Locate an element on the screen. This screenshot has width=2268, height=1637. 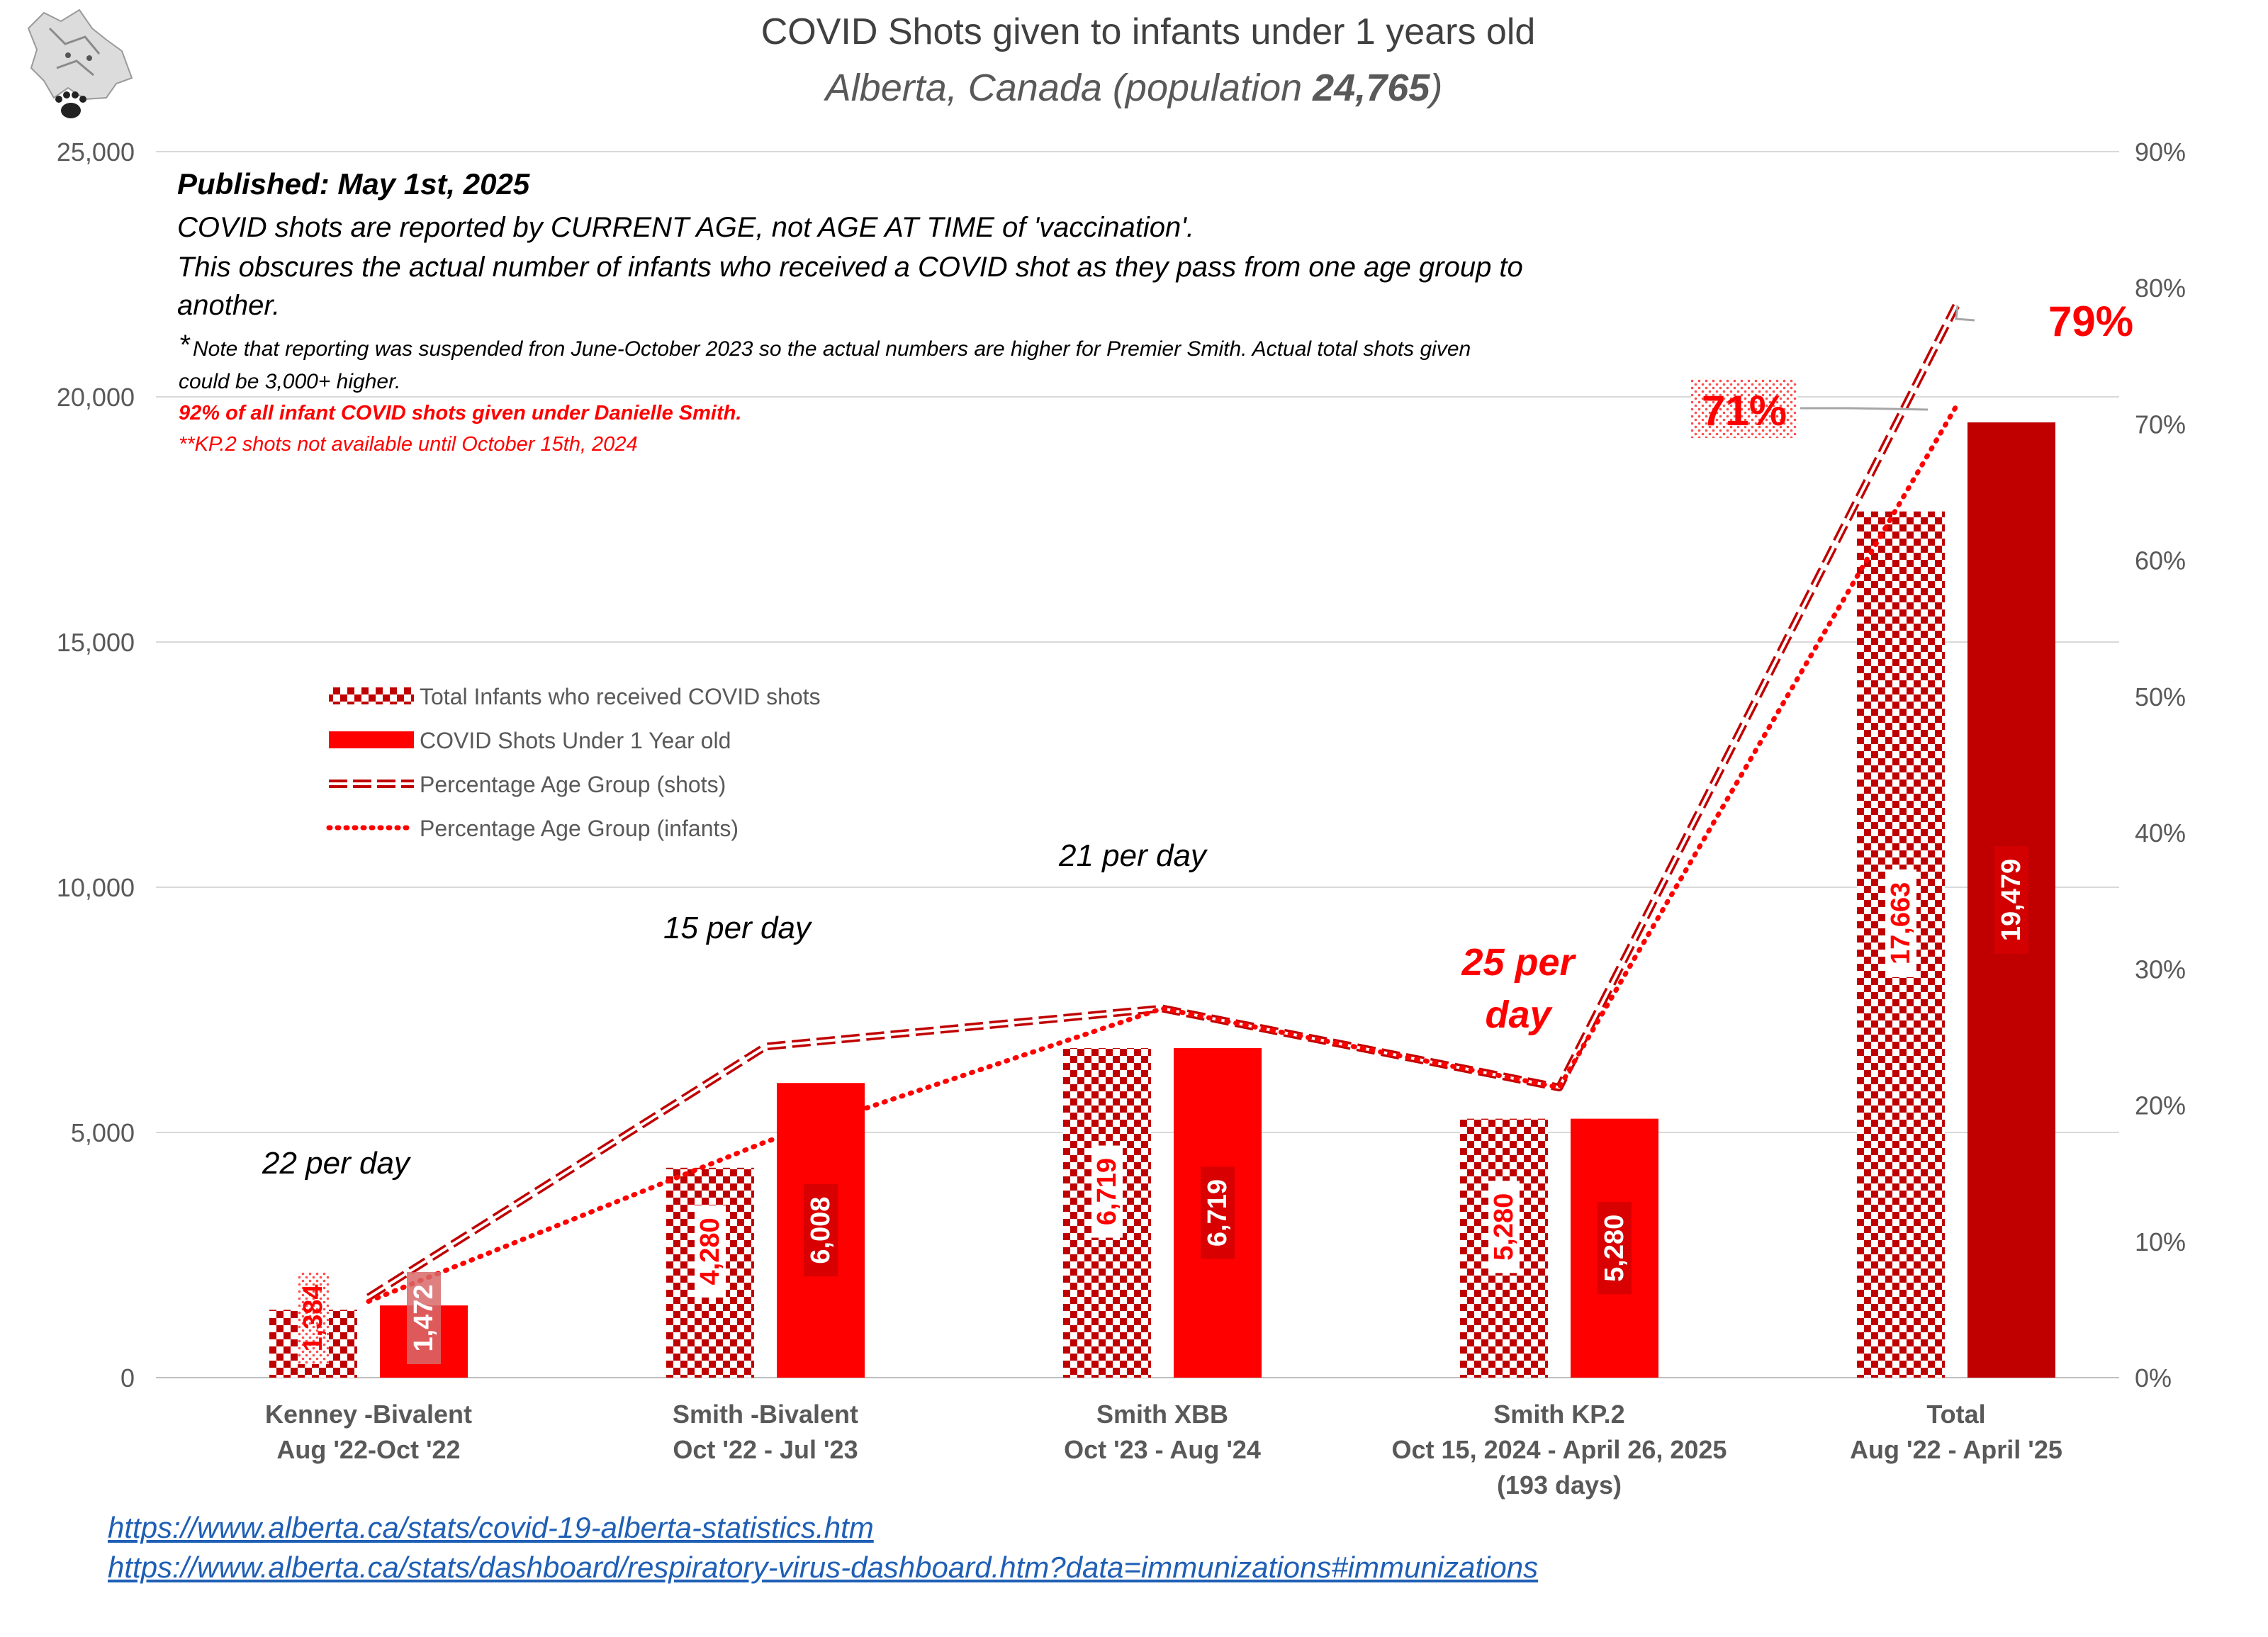
data-label-total-infants: 5,280 is located at coordinates (1504, 1227).